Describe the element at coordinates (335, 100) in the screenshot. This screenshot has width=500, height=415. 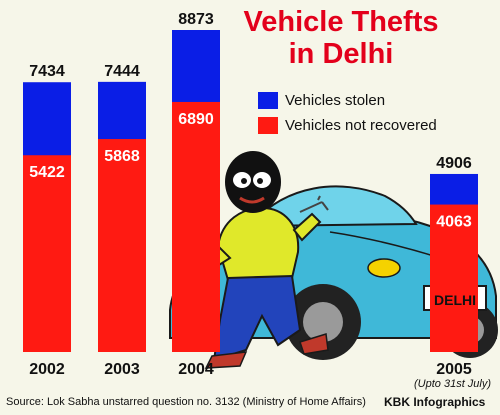
I see `legend-label-stolen: Vehicles stolen` at that location.